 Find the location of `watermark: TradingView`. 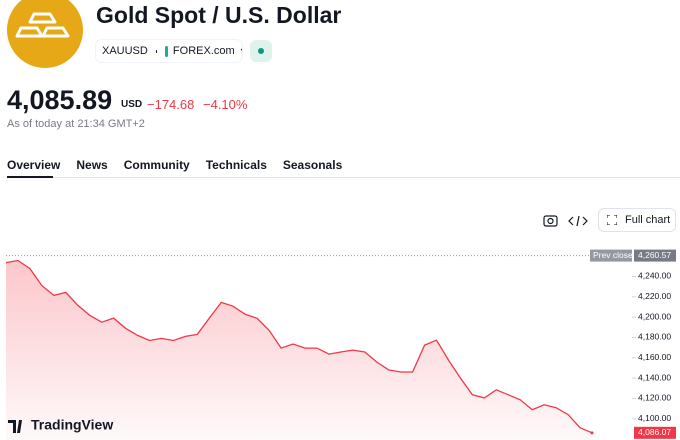

watermark: TradingView is located at coordinates (60, 425).